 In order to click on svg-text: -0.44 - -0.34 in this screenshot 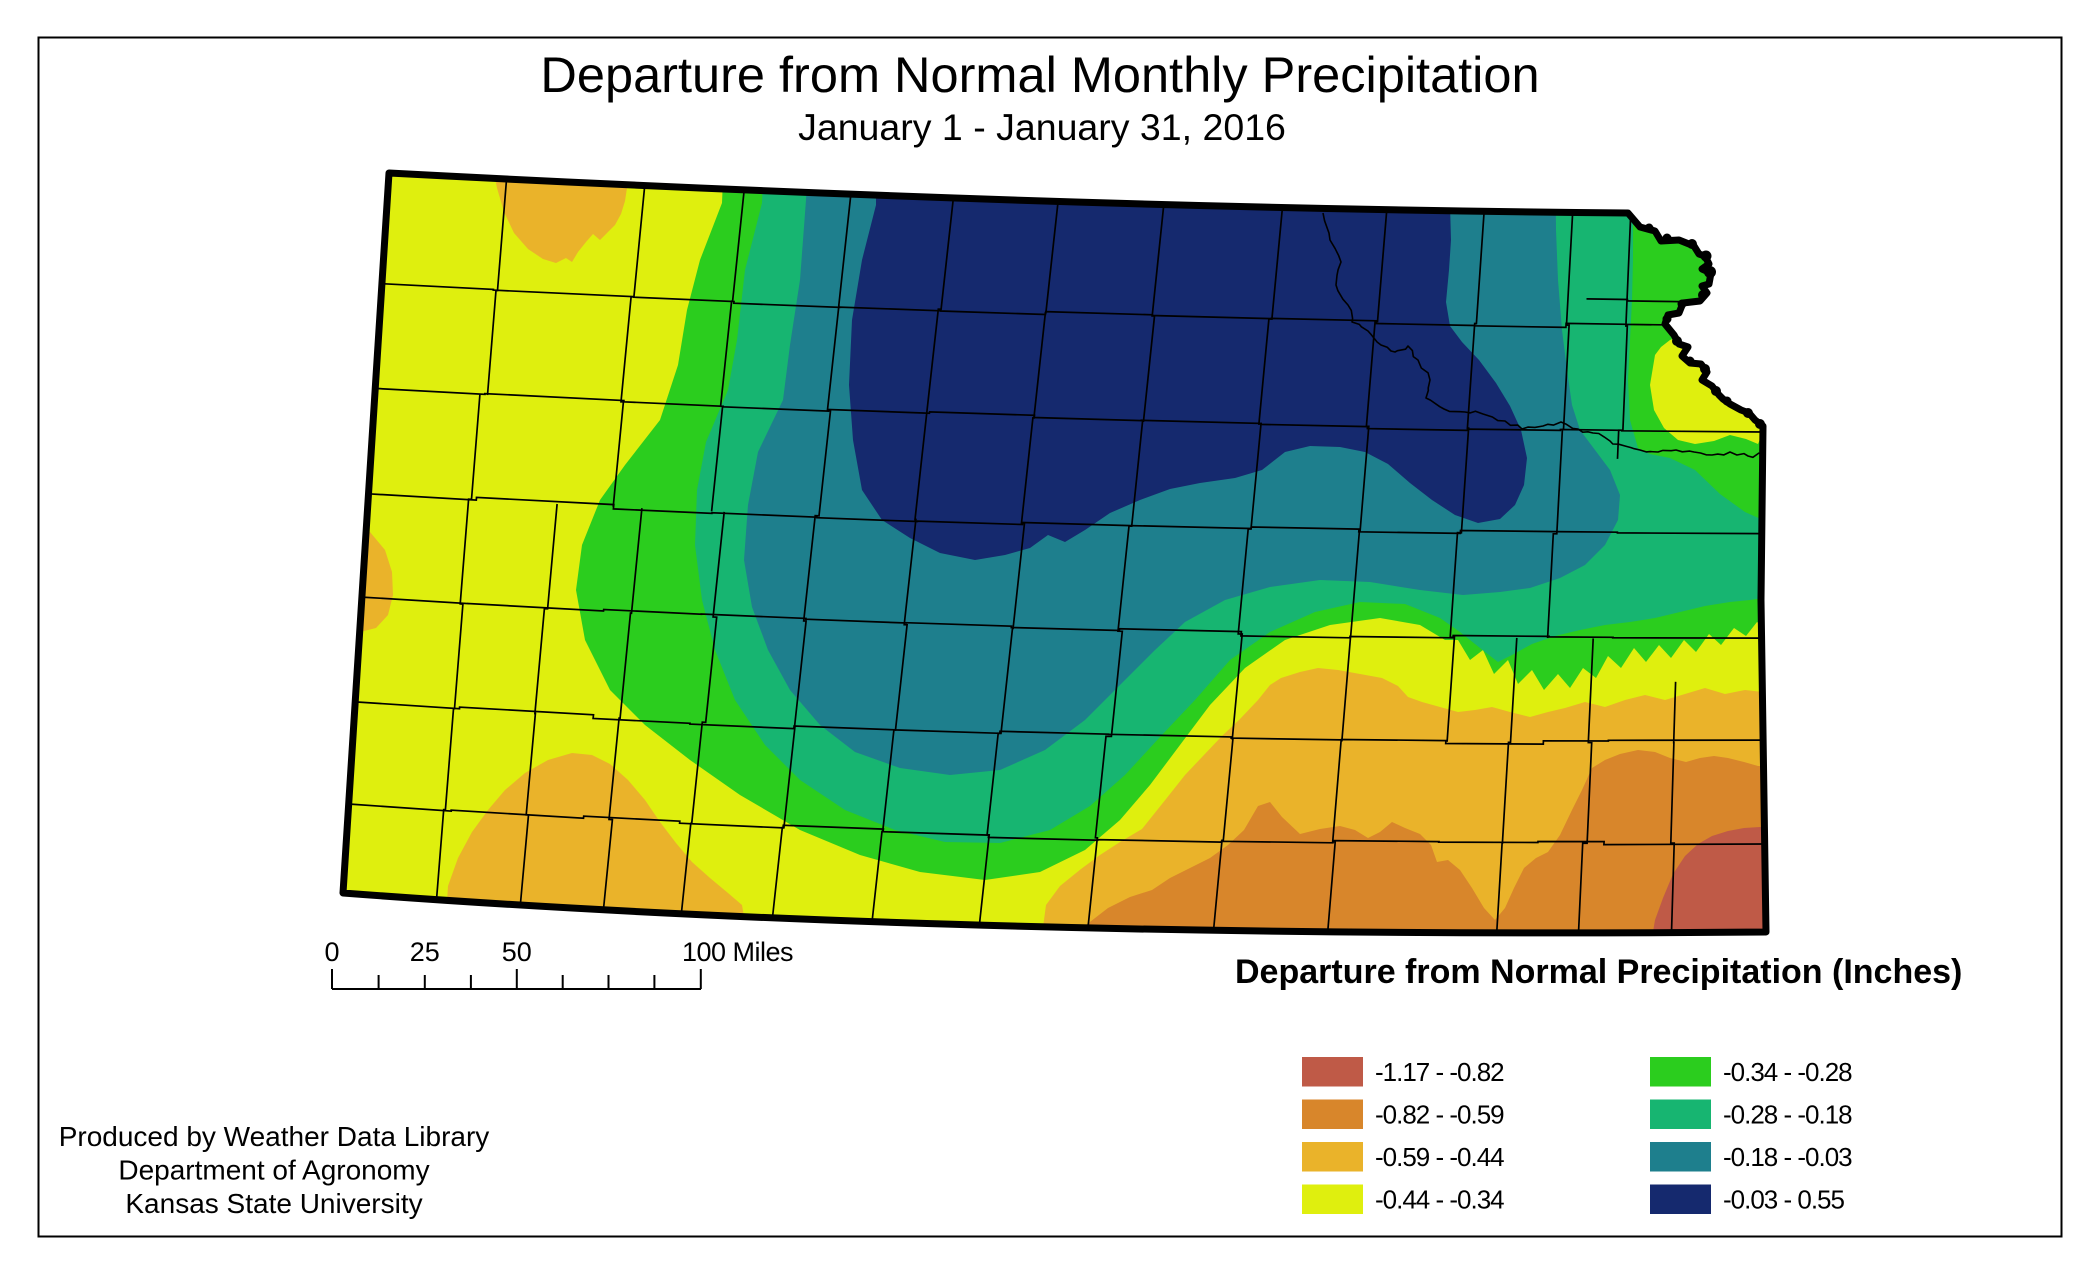, I will do `click(1439, 1200)`.